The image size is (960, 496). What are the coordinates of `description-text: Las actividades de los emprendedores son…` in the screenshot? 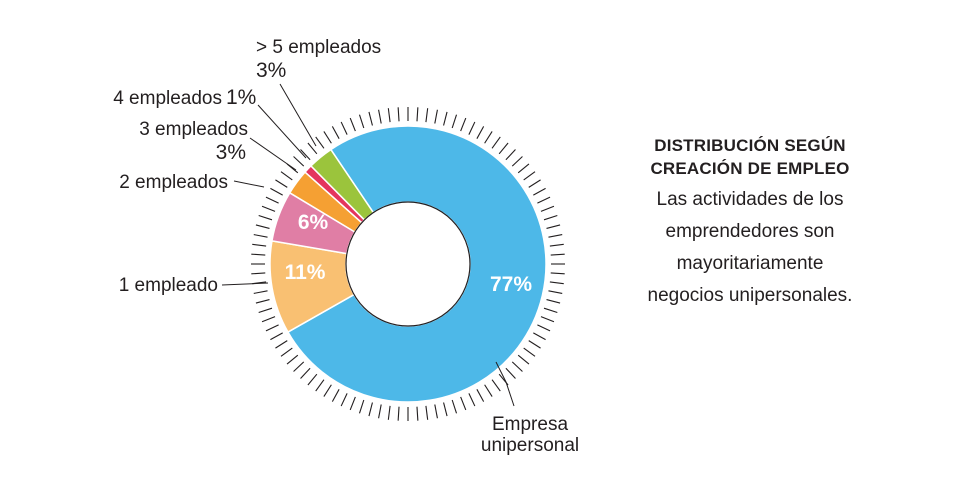 It's located at (750, 248).